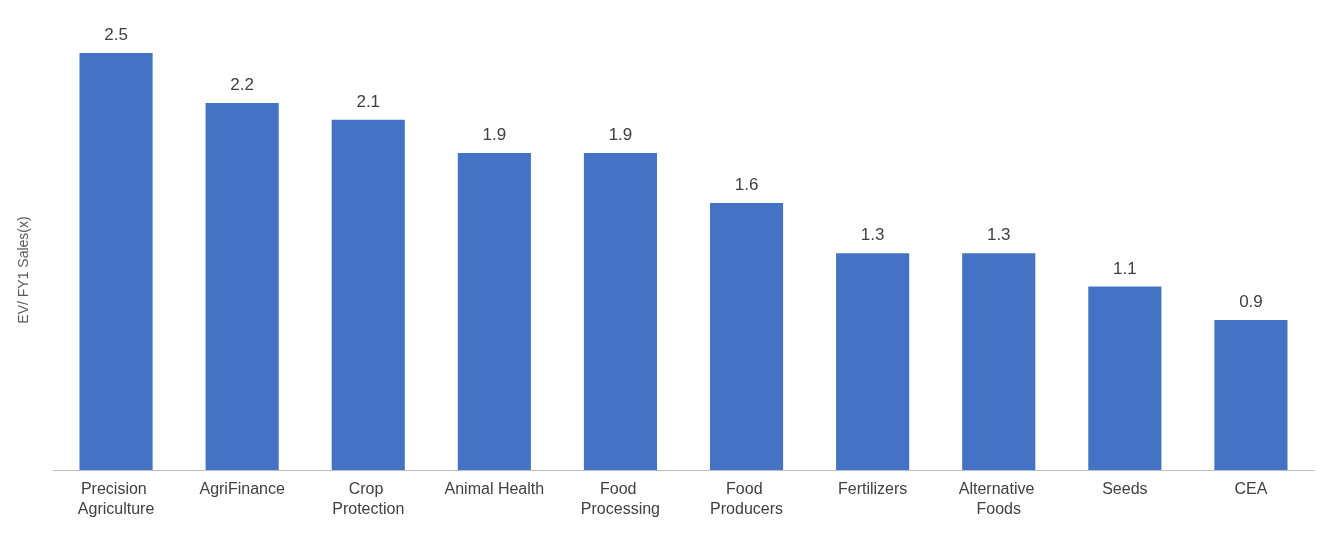 The width and height of the screenshot is (1334, 540). I want to click on data-label: 0.9, so click(1251, 301).